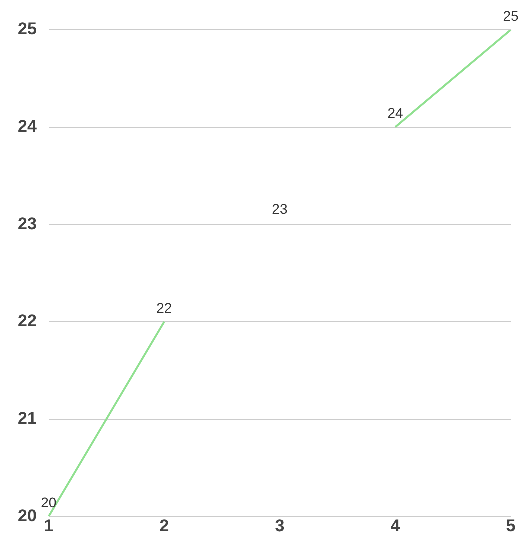 The height and width of the screenshot is (541, 523). Describe the element at coordinates (27, 224) in the screenshot. I see `y-tick-label: 23` at that location.